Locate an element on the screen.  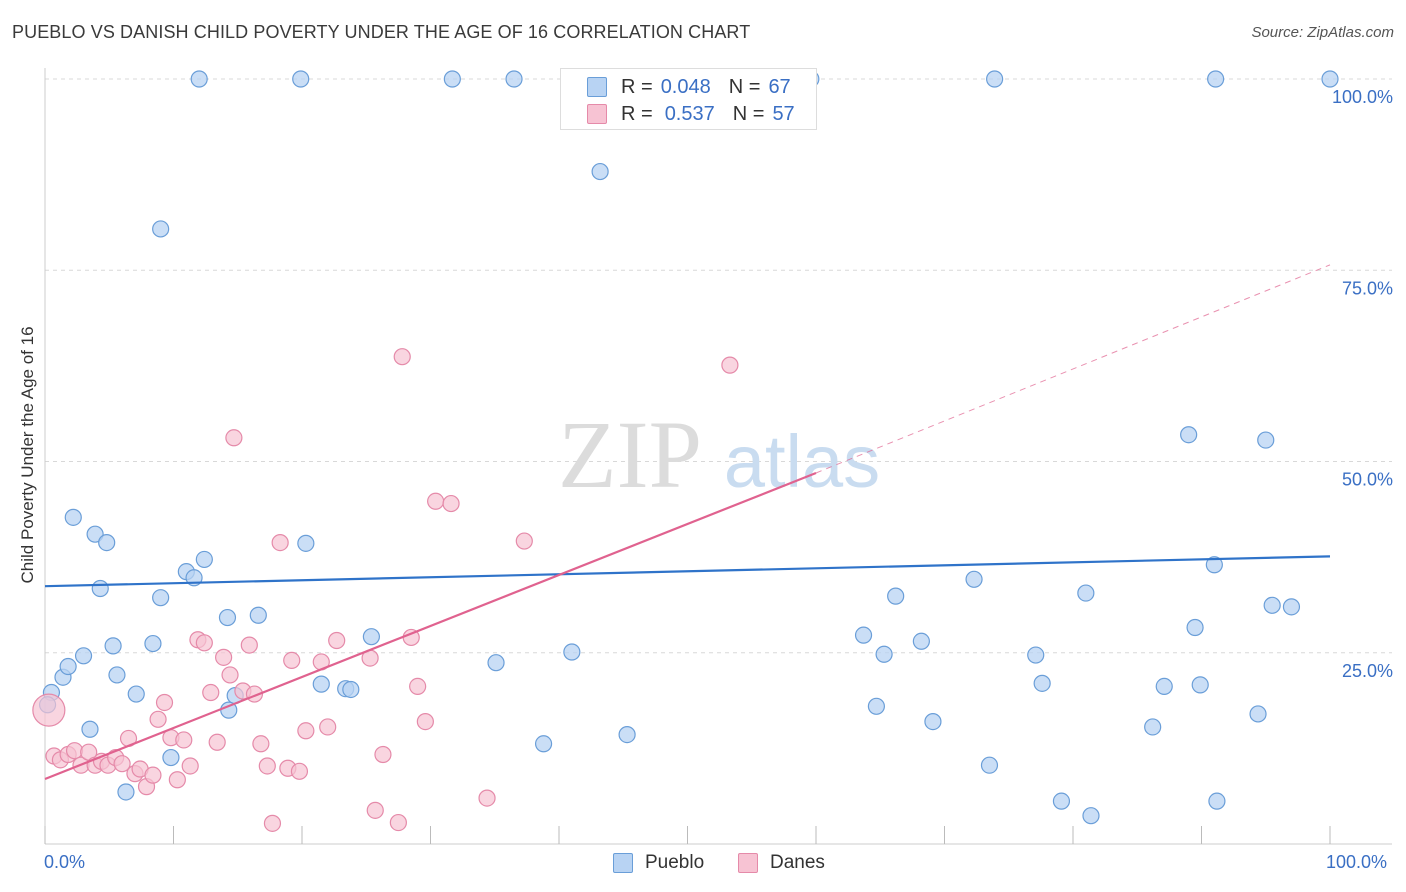
watermark-atlas: atlas is located at coordinates (802, 461).